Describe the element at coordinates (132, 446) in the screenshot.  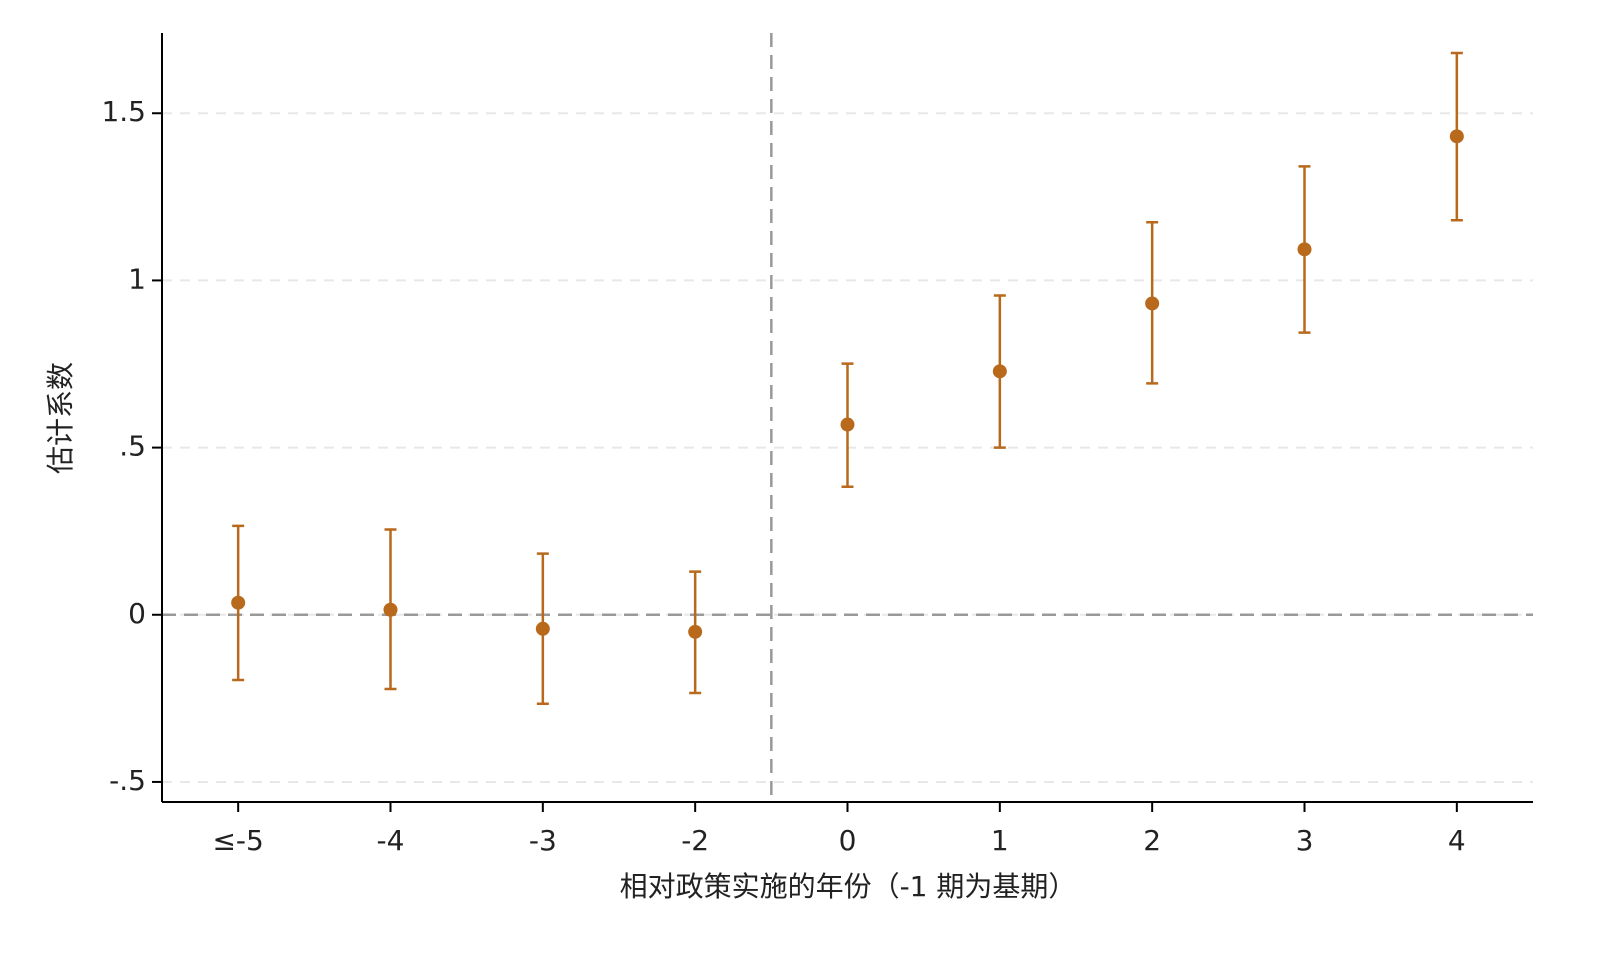
I see `y-tick-label: .5` at that location.